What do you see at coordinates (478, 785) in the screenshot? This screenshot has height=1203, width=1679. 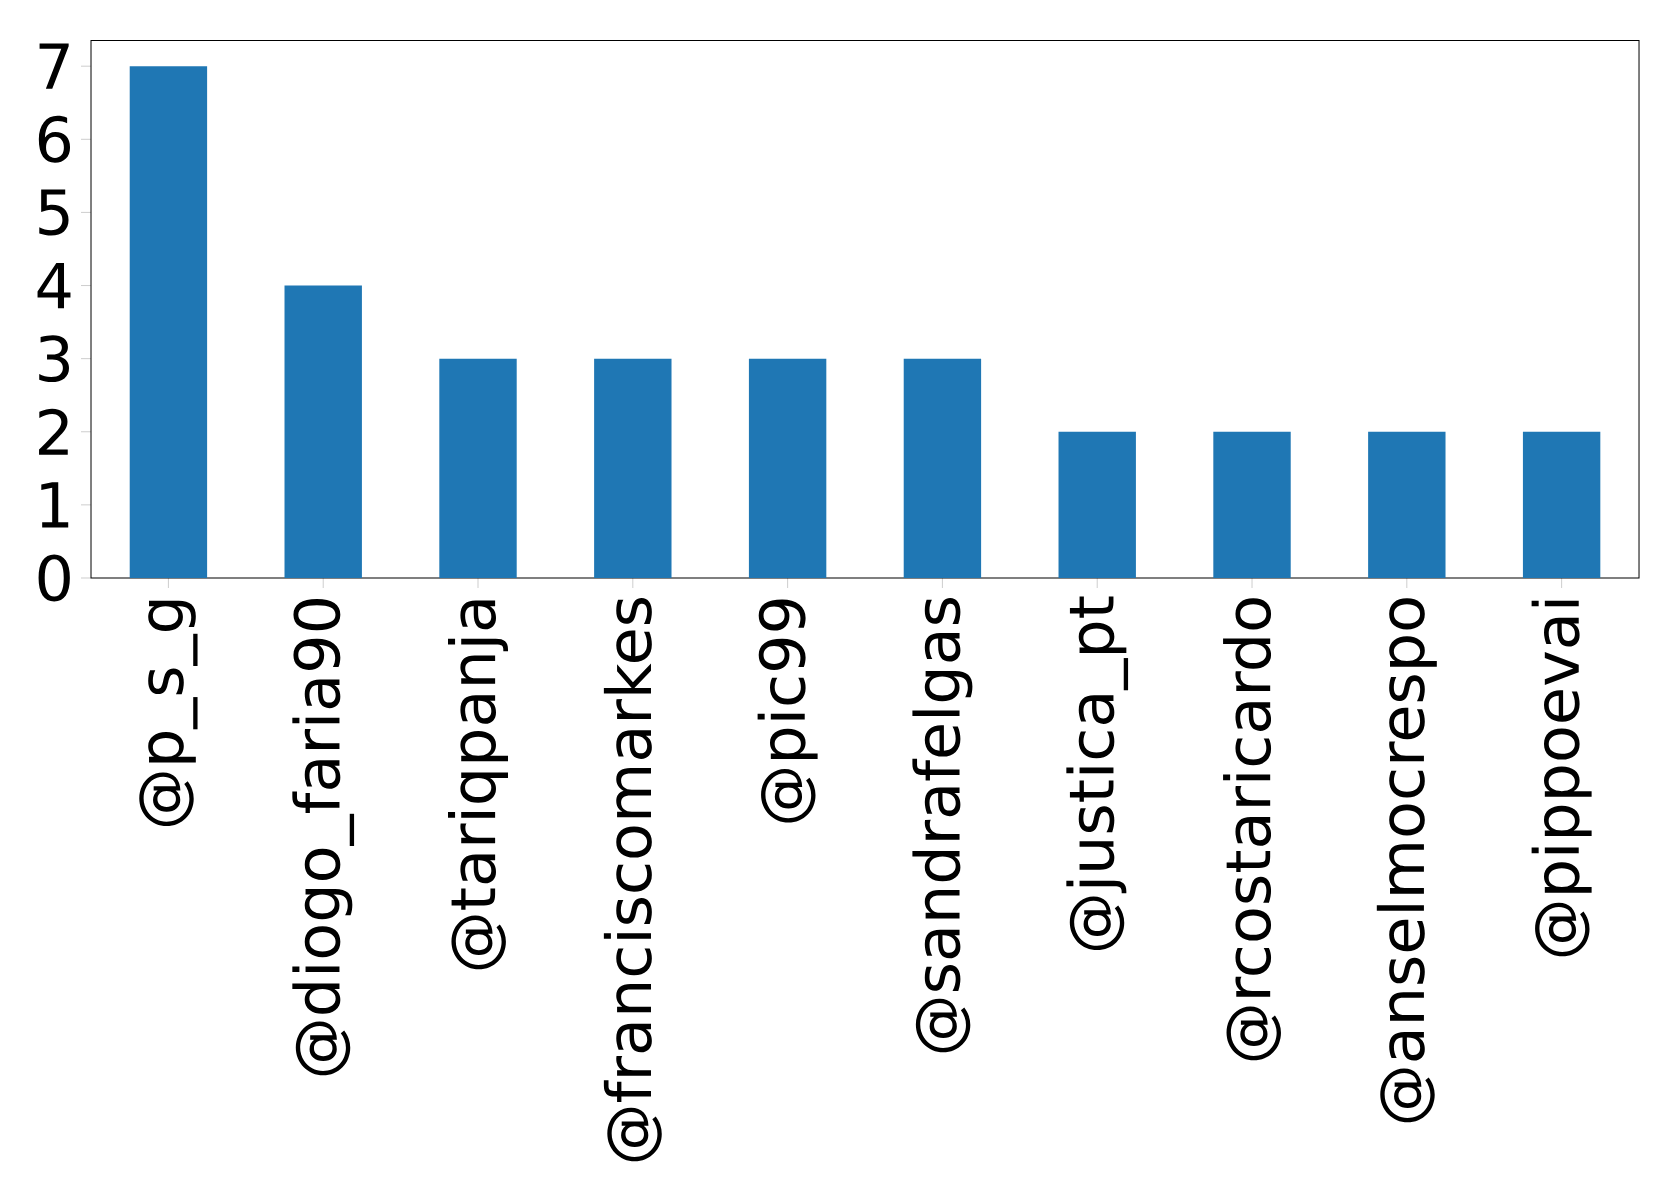 I see `x-tick-label: @tariqpanja` at bounding box center [478, 785].